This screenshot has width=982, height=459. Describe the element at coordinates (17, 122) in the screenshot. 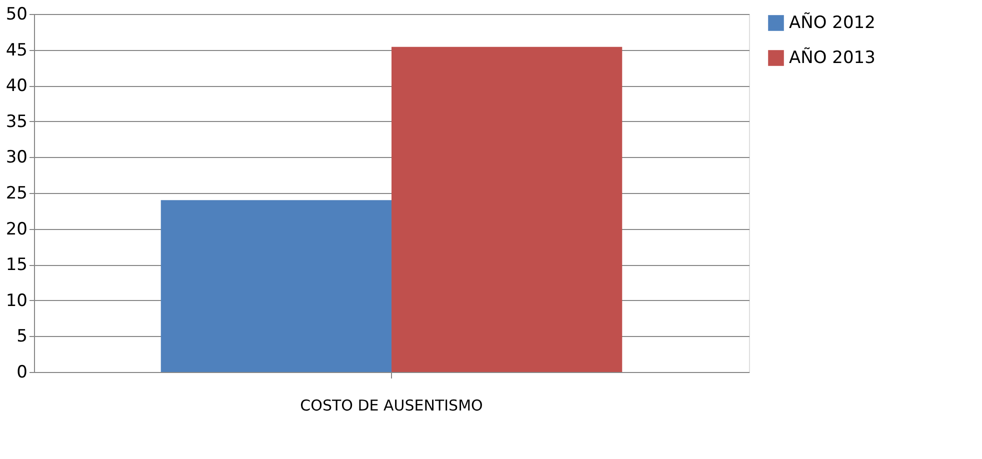

I see `y-tick-label: 35` at that location.